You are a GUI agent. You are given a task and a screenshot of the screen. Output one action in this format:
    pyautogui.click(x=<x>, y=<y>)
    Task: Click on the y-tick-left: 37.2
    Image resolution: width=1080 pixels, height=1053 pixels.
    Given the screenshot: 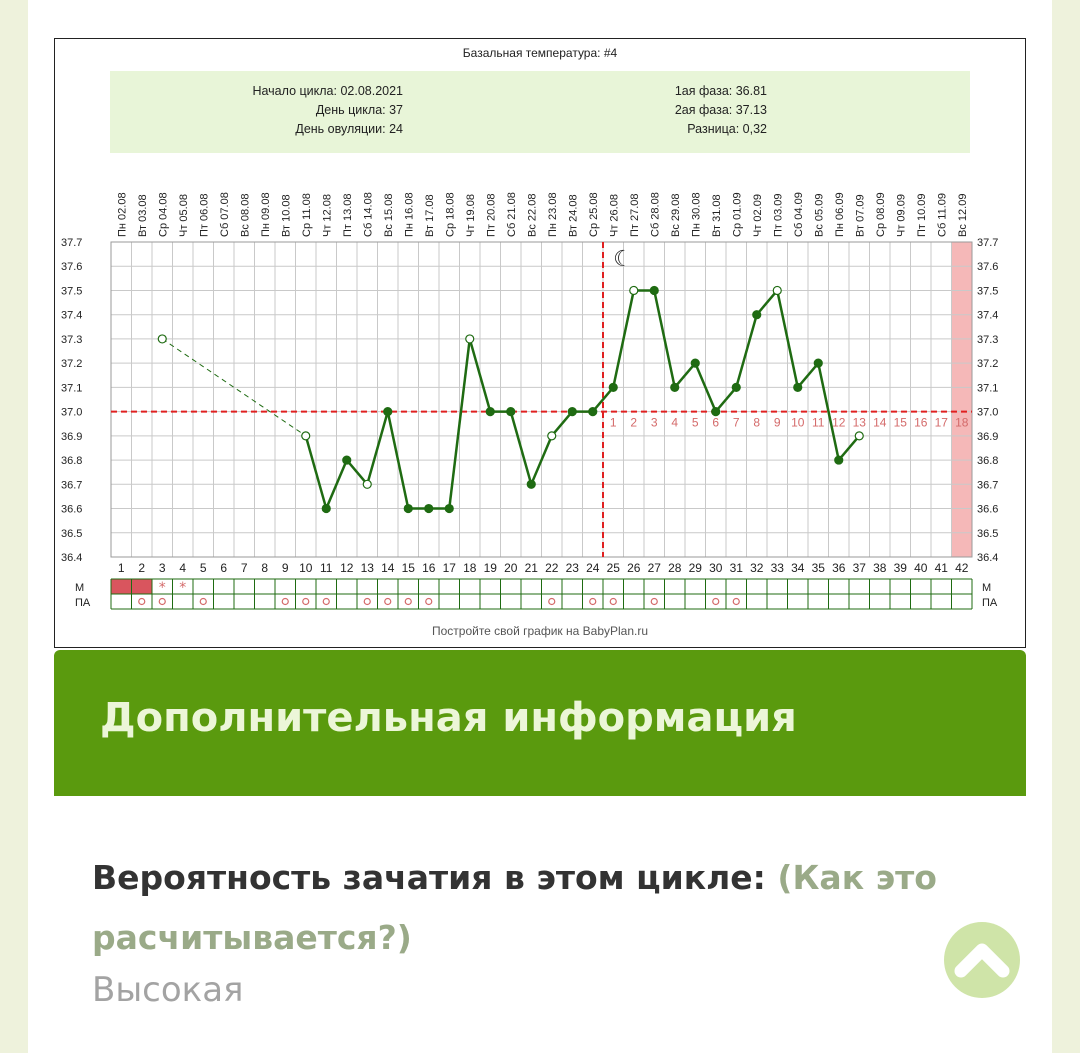 What is the action you would take?
    pyautogui.click(x=71, y=364)
    